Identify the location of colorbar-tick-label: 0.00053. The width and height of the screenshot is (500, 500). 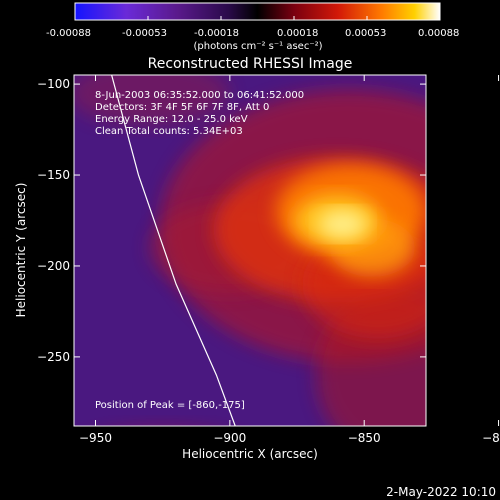
(365, 33).